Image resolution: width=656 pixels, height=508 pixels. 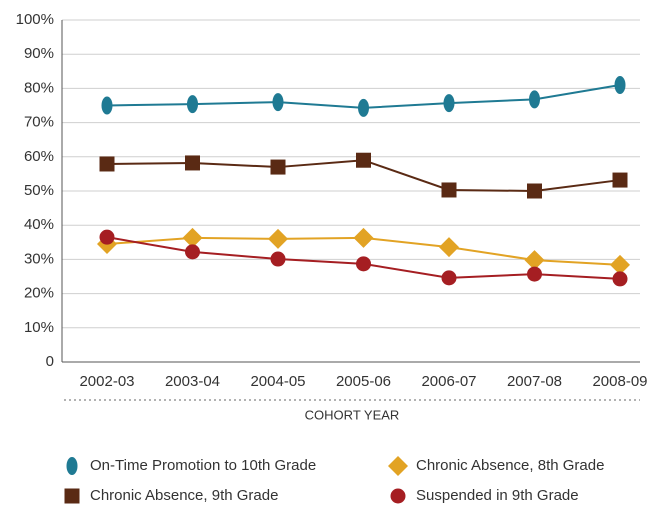 What do you see at coordinates (39, 327) in the screenshot?
I see `y-tick-label: 10%` at bounding box center [39, 327].